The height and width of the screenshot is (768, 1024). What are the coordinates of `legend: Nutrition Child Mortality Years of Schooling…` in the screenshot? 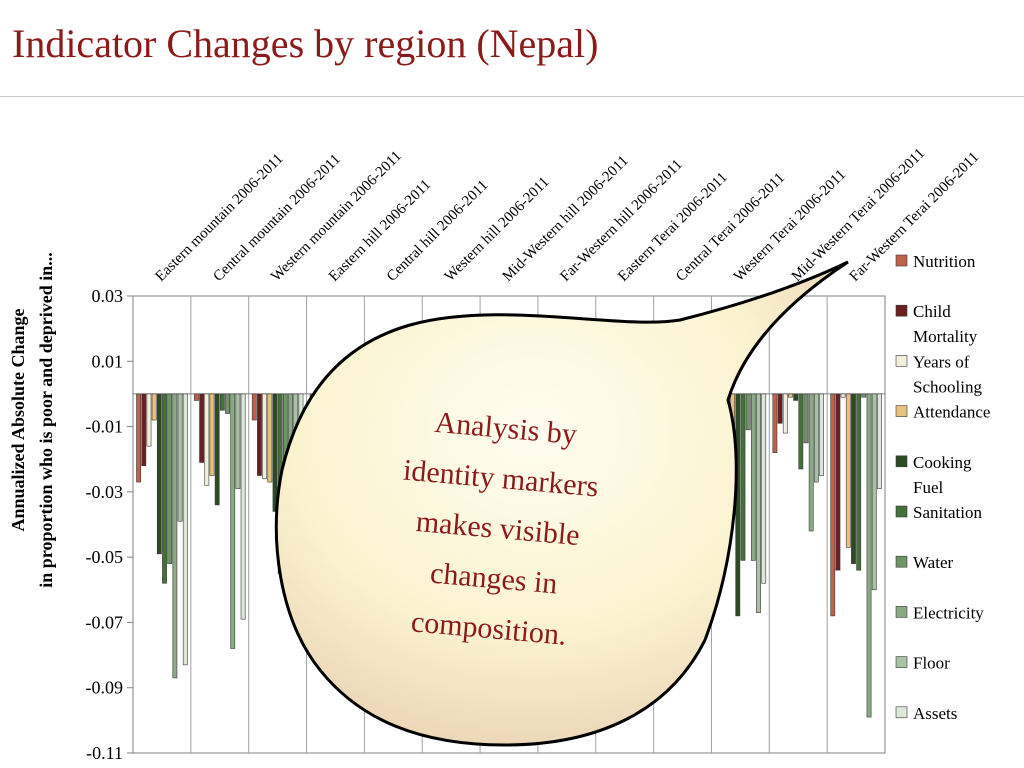 It's located at (942, 487).